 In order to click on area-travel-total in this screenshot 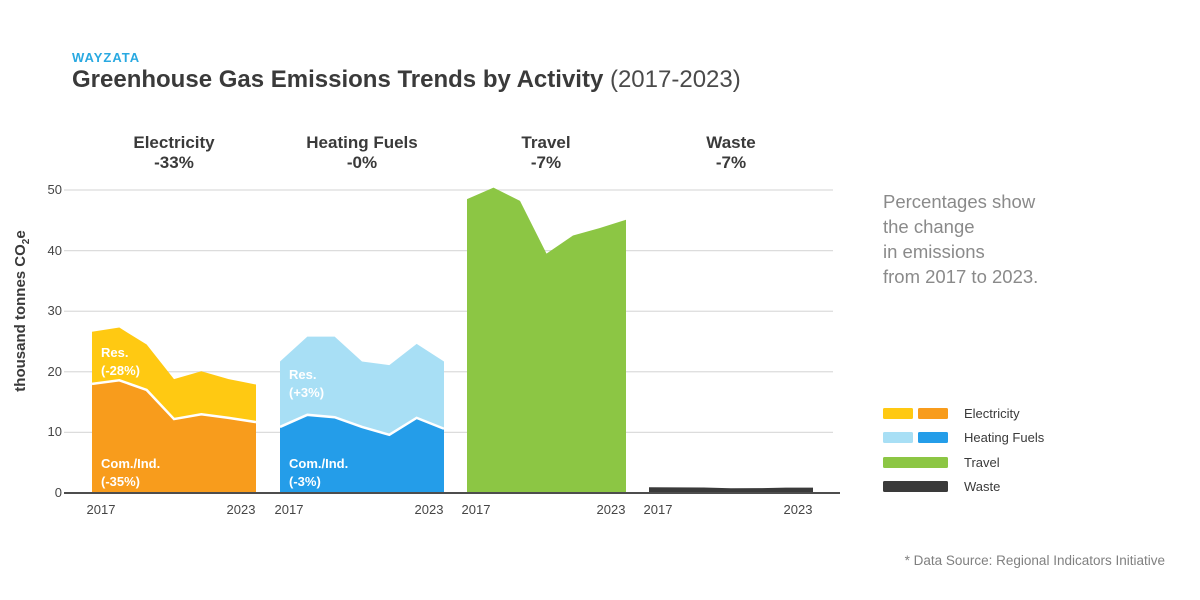, I will do `click(546, 340)`.